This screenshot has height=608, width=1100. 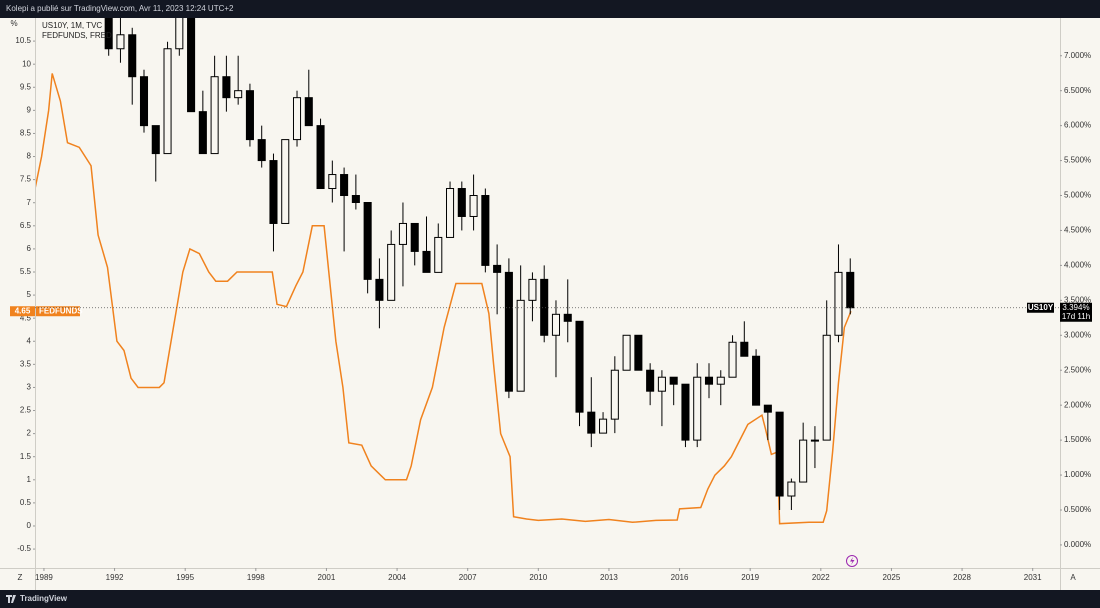 What do you see at coordinates (29, 340) in the screenshot?
I see `y-tick-label: 4` at bounding box center [29, 340].